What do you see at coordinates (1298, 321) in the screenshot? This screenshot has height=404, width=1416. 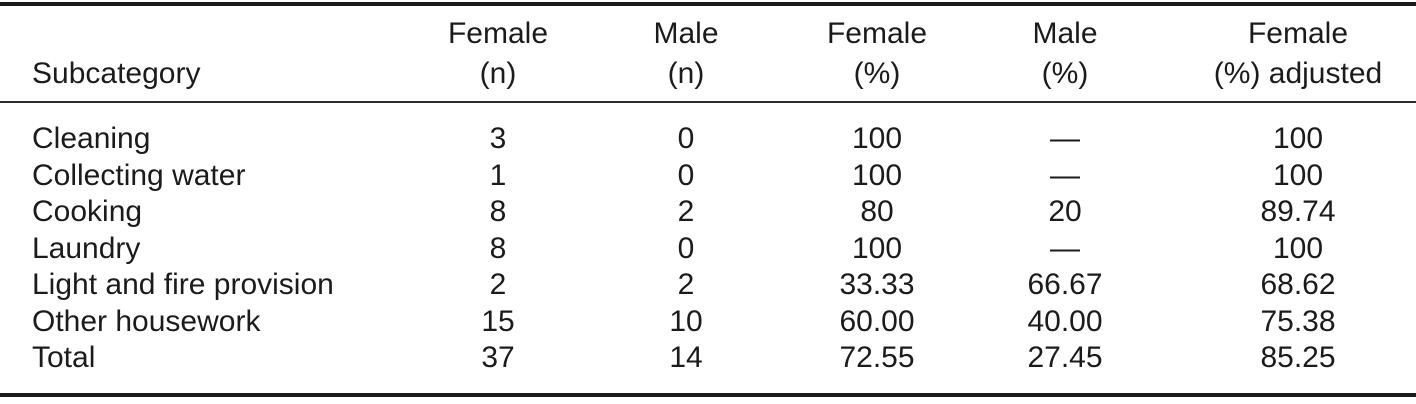 I see `female-pct-adjusted-cell: 75.38` at bounding box center [1298, 321].